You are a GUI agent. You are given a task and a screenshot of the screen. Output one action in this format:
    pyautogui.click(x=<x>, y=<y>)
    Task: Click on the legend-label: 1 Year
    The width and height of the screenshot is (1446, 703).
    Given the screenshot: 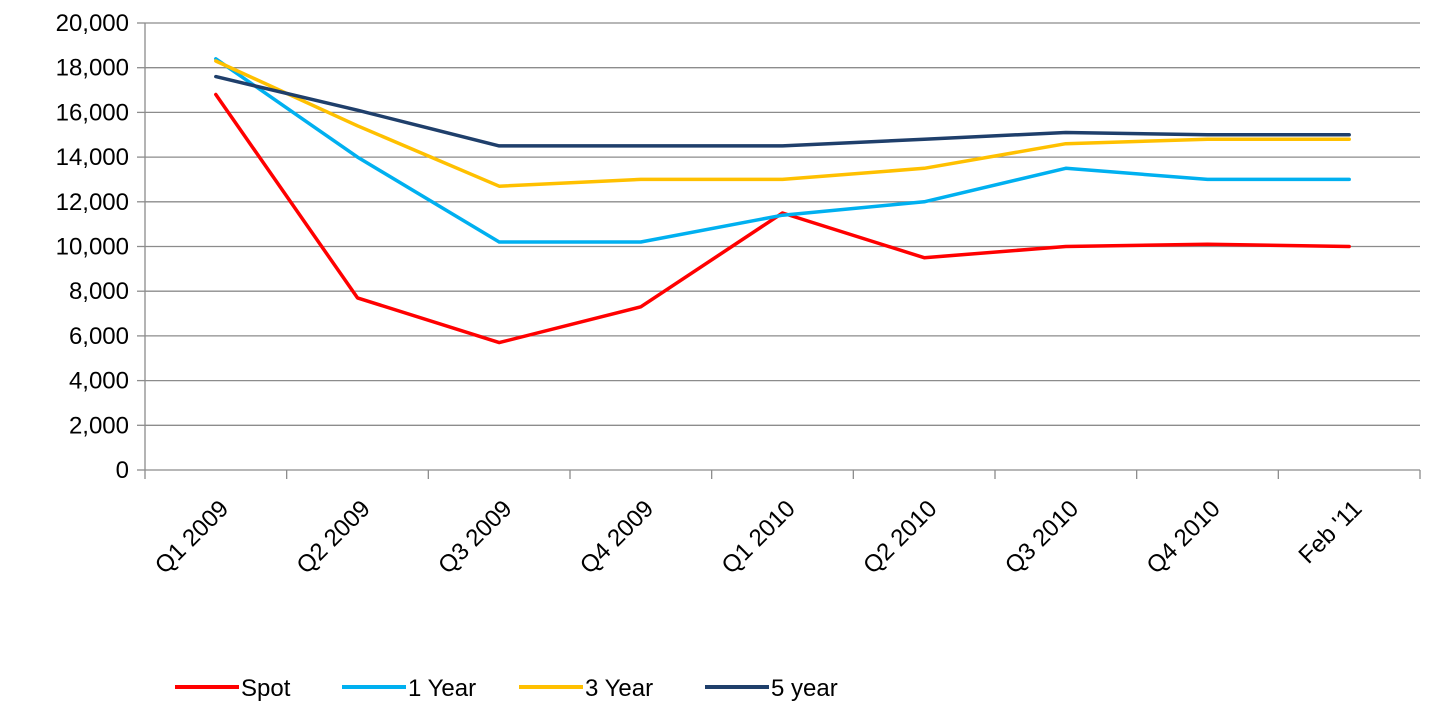 What is the action you would take?
    pyautogui.click(x=442, y=688)
    